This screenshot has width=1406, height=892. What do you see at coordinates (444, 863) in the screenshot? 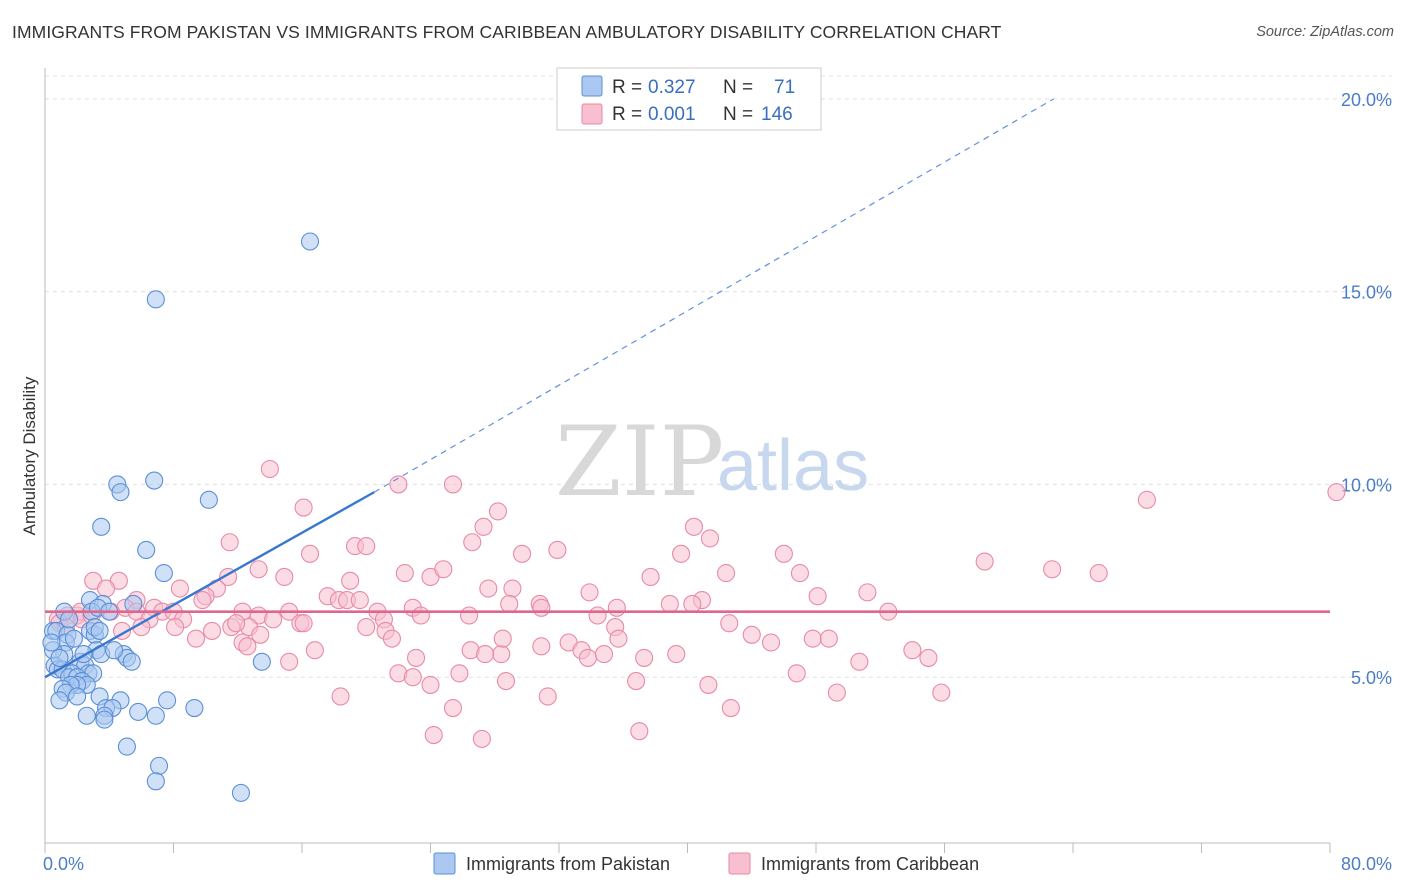
I see `bottom-legend-swatch-pakistan` at bounding box center [444, 863].